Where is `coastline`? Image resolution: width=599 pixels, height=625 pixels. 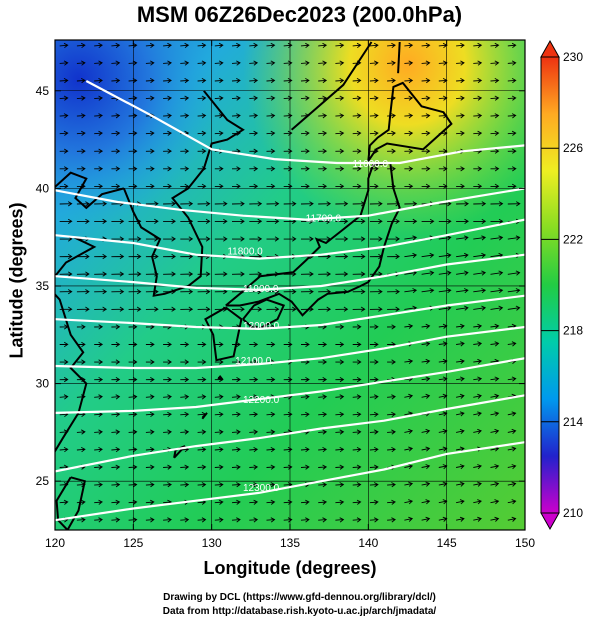 coastline is located at coordinates (90, 190).